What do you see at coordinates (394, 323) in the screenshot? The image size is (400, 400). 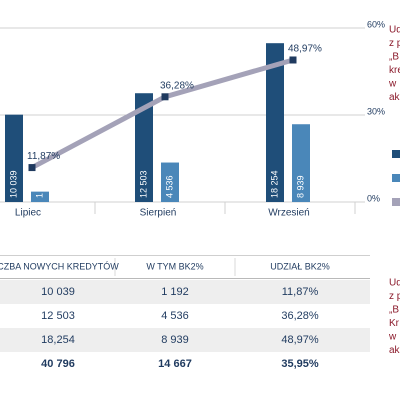 I see `side-note-line: Kr` at bounding box center [394, 323].